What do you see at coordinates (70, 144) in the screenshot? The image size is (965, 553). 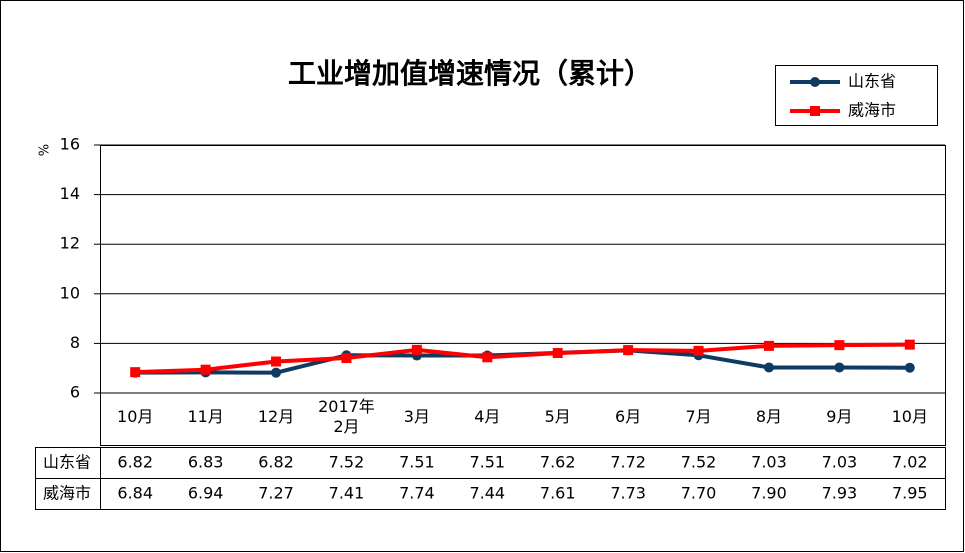 I see `y-tick-label: 16` at bounding box center [70, 144].